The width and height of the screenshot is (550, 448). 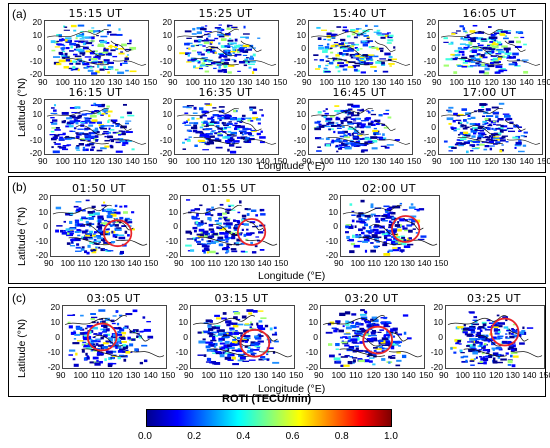 I want to click on x-tick-label: 130, so click(x=512, y=375).